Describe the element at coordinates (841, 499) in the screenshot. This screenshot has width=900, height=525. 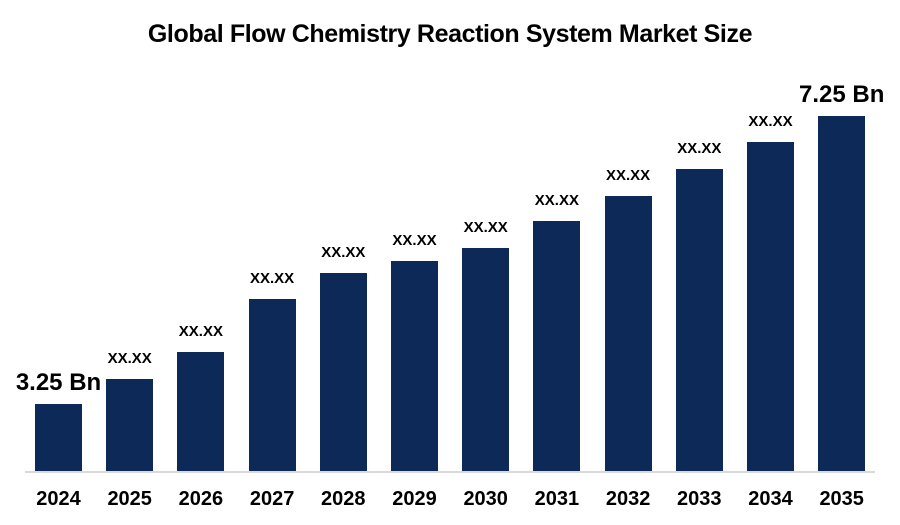
I see `x-tick-2035: 2035` at that location.